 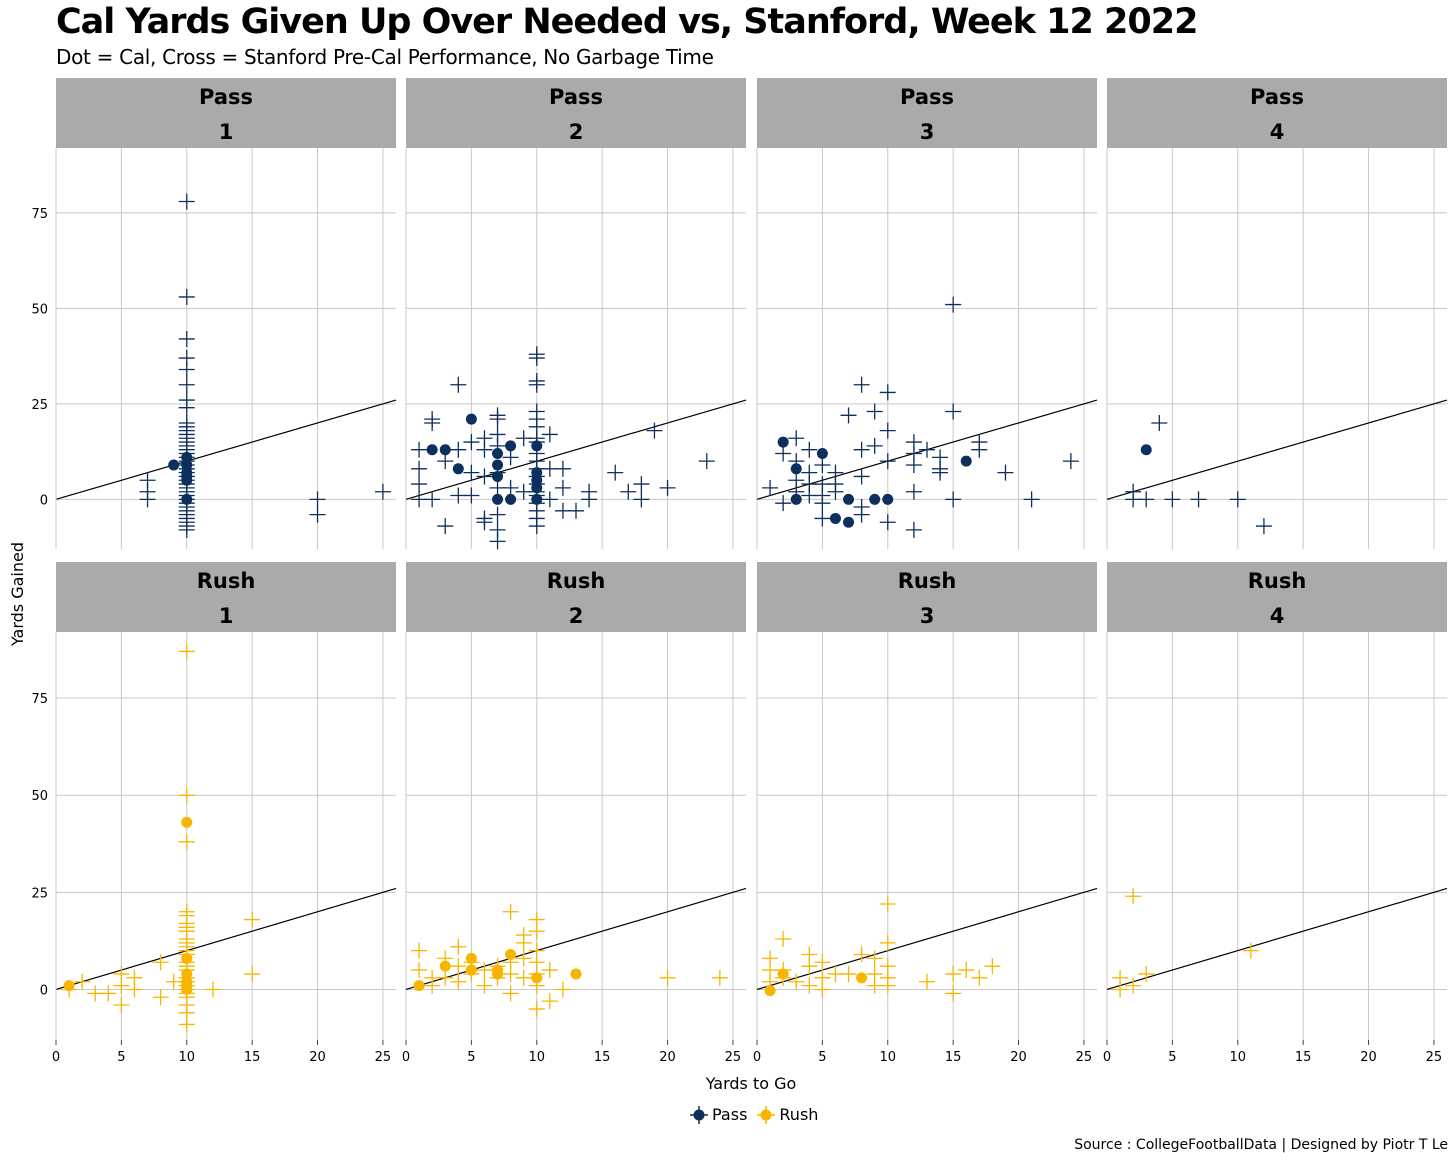 I want to click on facet-label-type-pass-4: Pass, so click(x=1277, y=97).